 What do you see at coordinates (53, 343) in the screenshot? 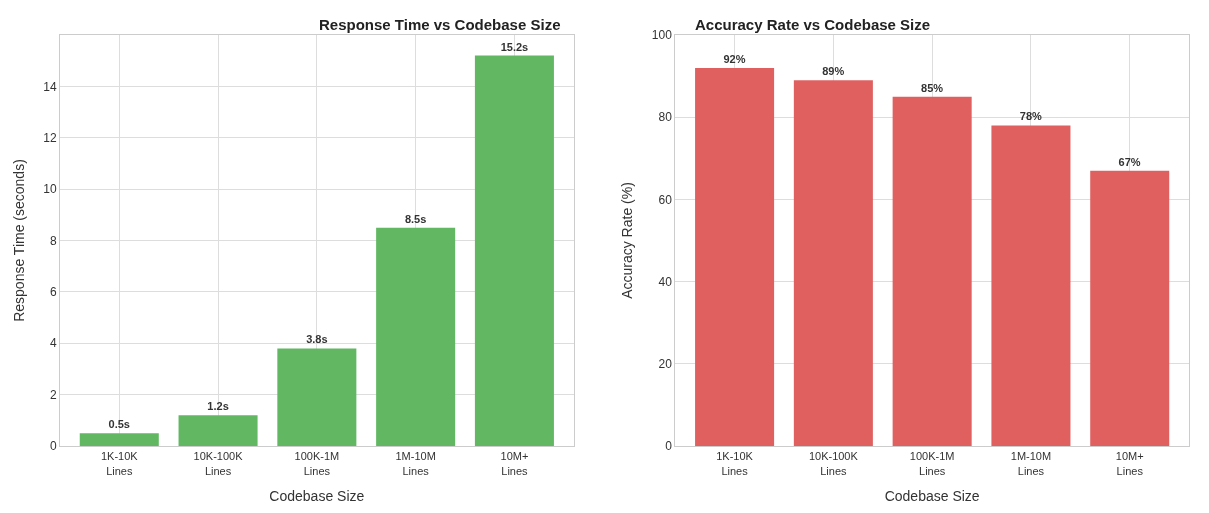
I see `y-tick-label: 4` at bounding box center [53, 343].